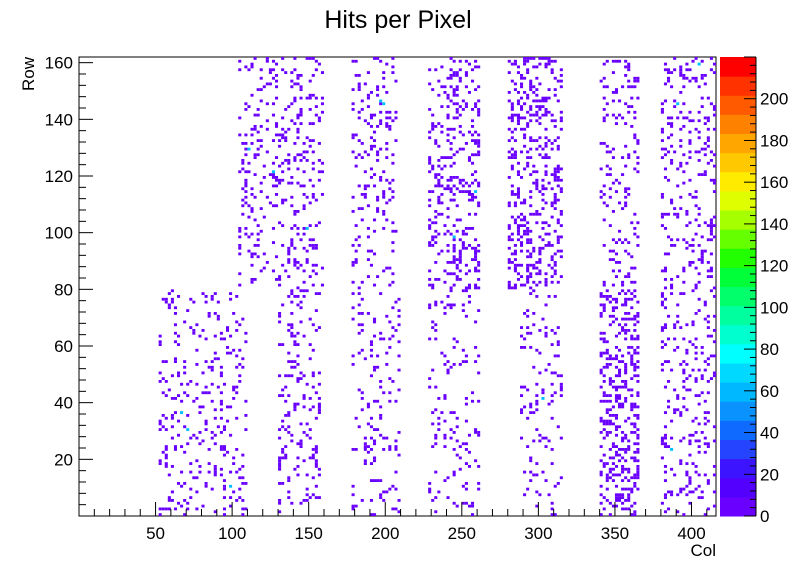 The height and width of the screenshot is (574, 796). What do you see at coordinates (59, 233) in the screenshot?
I see `y-tick-label: 100` at bounding box center [59, 233].